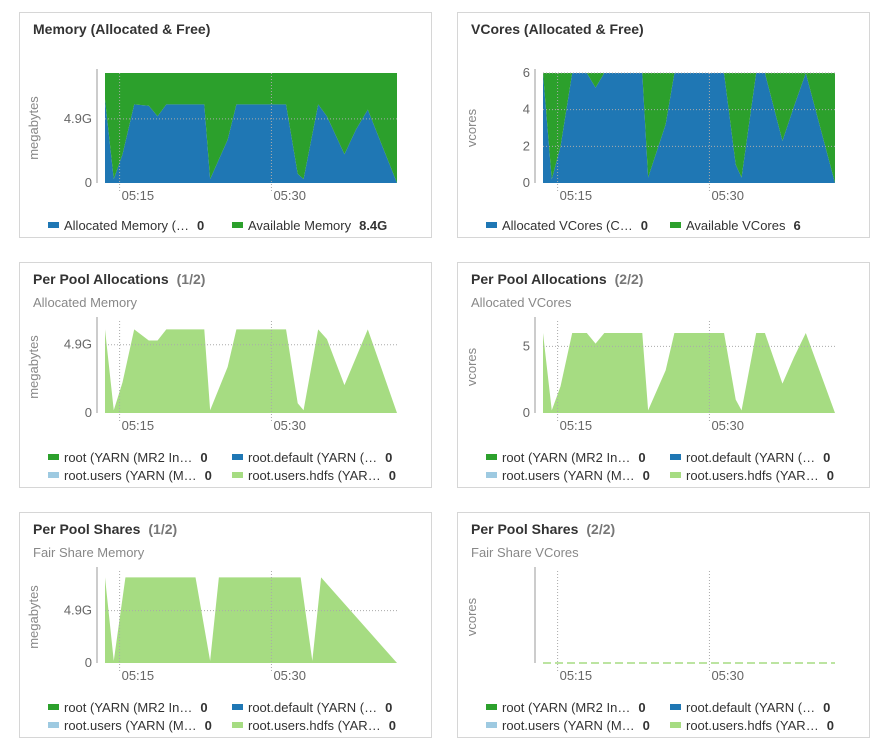  What do you see at coordinates (140, 225) in the screenshot?
I see `legend-item: Allocated Memory (… 0` at bounding box center [140, 225].